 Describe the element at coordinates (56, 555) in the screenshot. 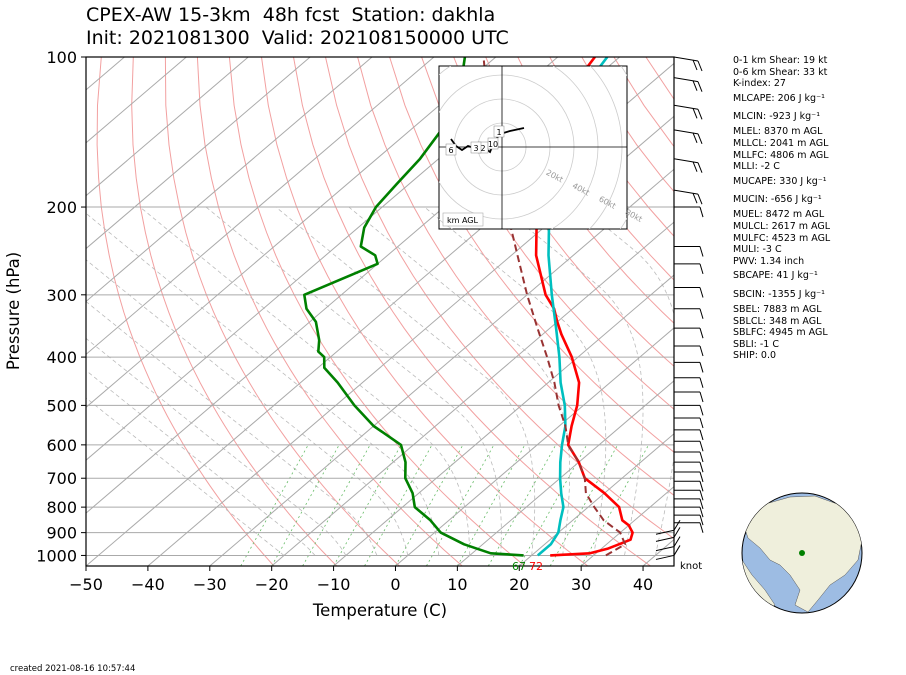

I see `y-tick-label: 1000` at that location.